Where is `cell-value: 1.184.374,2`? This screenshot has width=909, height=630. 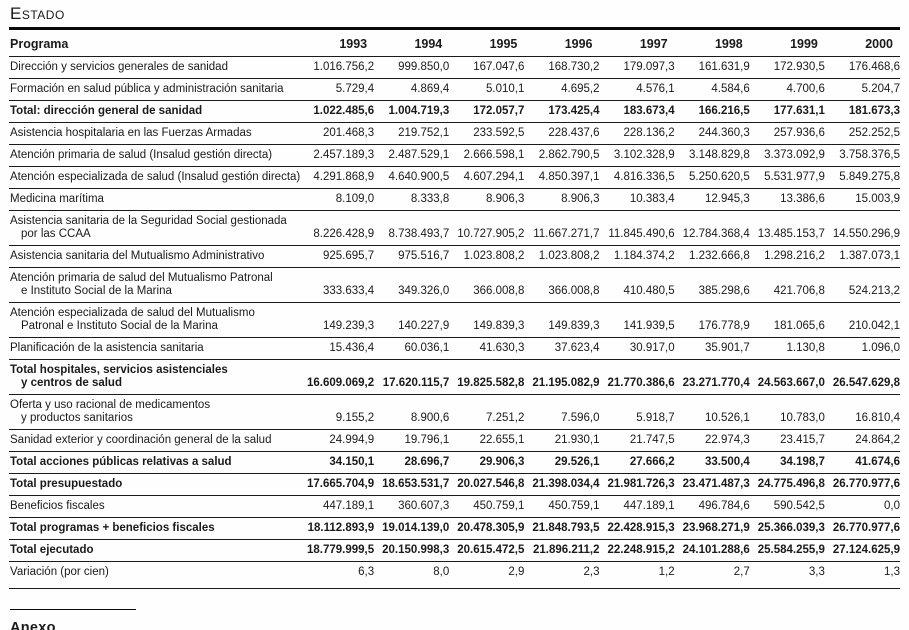
cell-value: 1.184.374,2 is located at coordinates (637, 256).